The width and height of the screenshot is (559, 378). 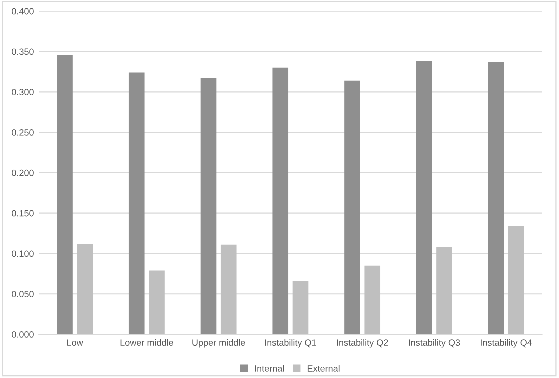 I want to click on x-tick-label: Instability Q1, so click(x=290, y=343).